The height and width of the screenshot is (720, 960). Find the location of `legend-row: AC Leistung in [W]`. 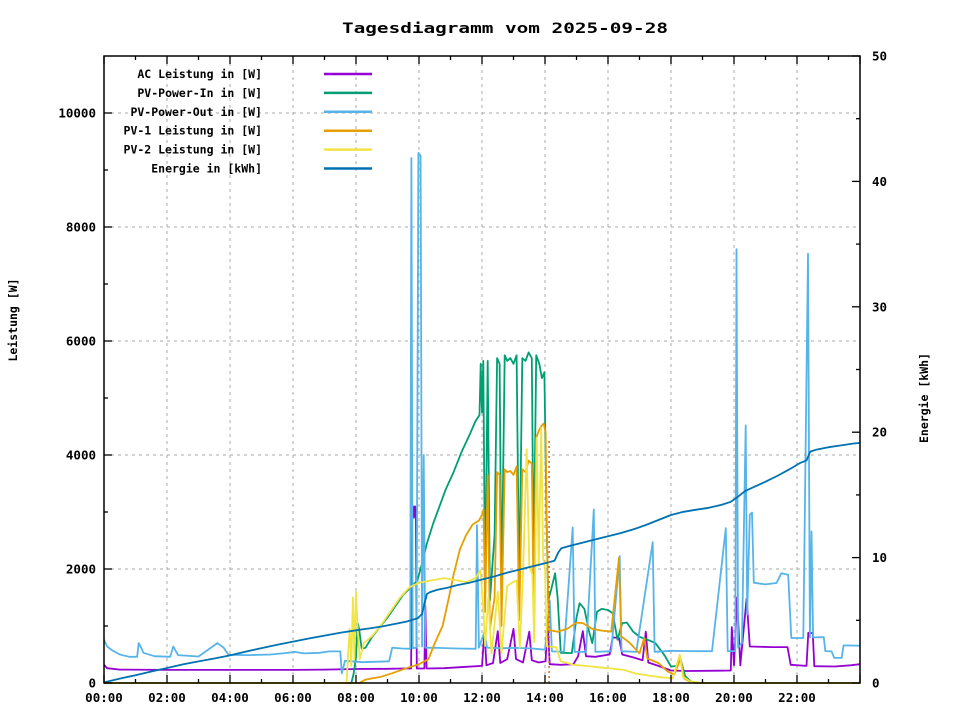

legend-row: AC Leistung in [W] is located at coordinates (254, 74).